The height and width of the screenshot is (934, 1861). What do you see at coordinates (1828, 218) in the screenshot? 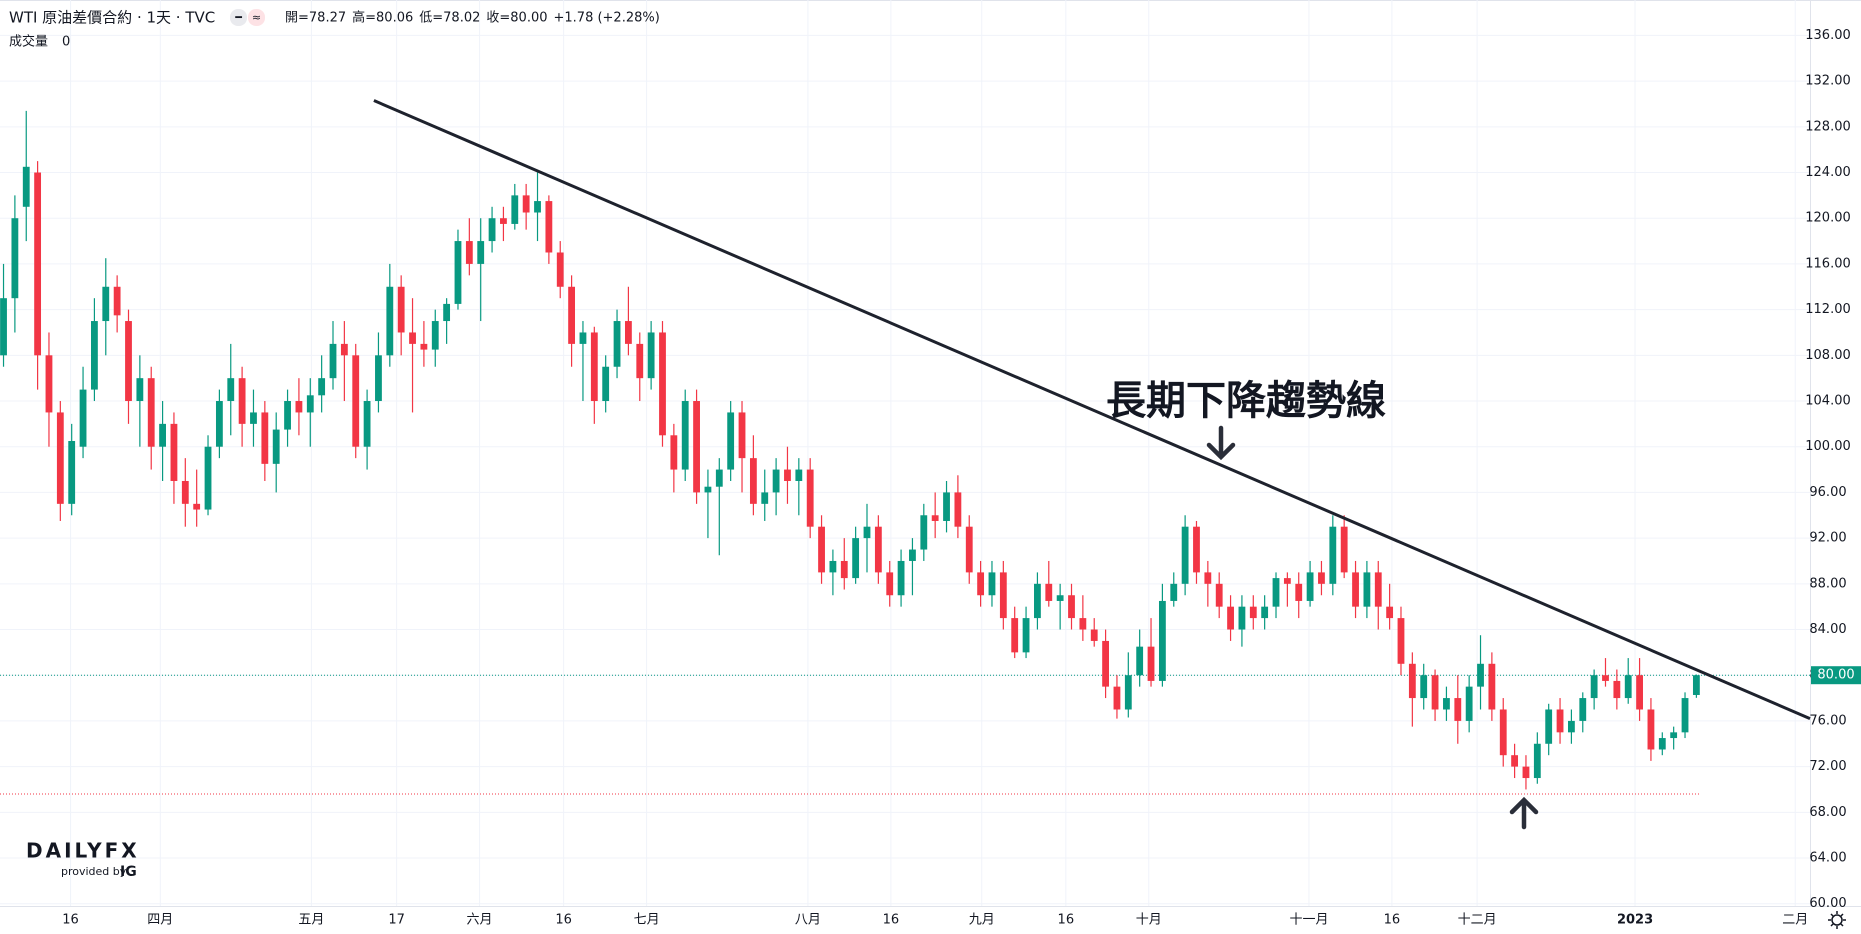
I see `y-tick-label: 120.00` at bounding box center [1828, 218].